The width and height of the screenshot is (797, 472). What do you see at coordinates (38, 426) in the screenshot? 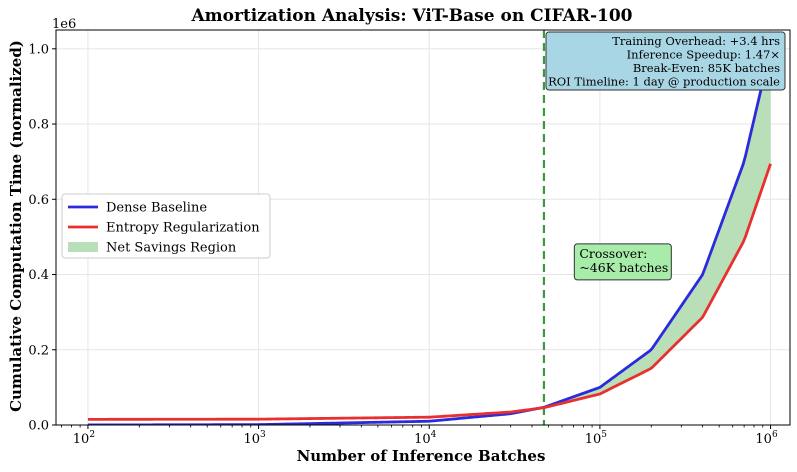
I see `y-tick-label: 0.0` at bounding box center [38, 426].